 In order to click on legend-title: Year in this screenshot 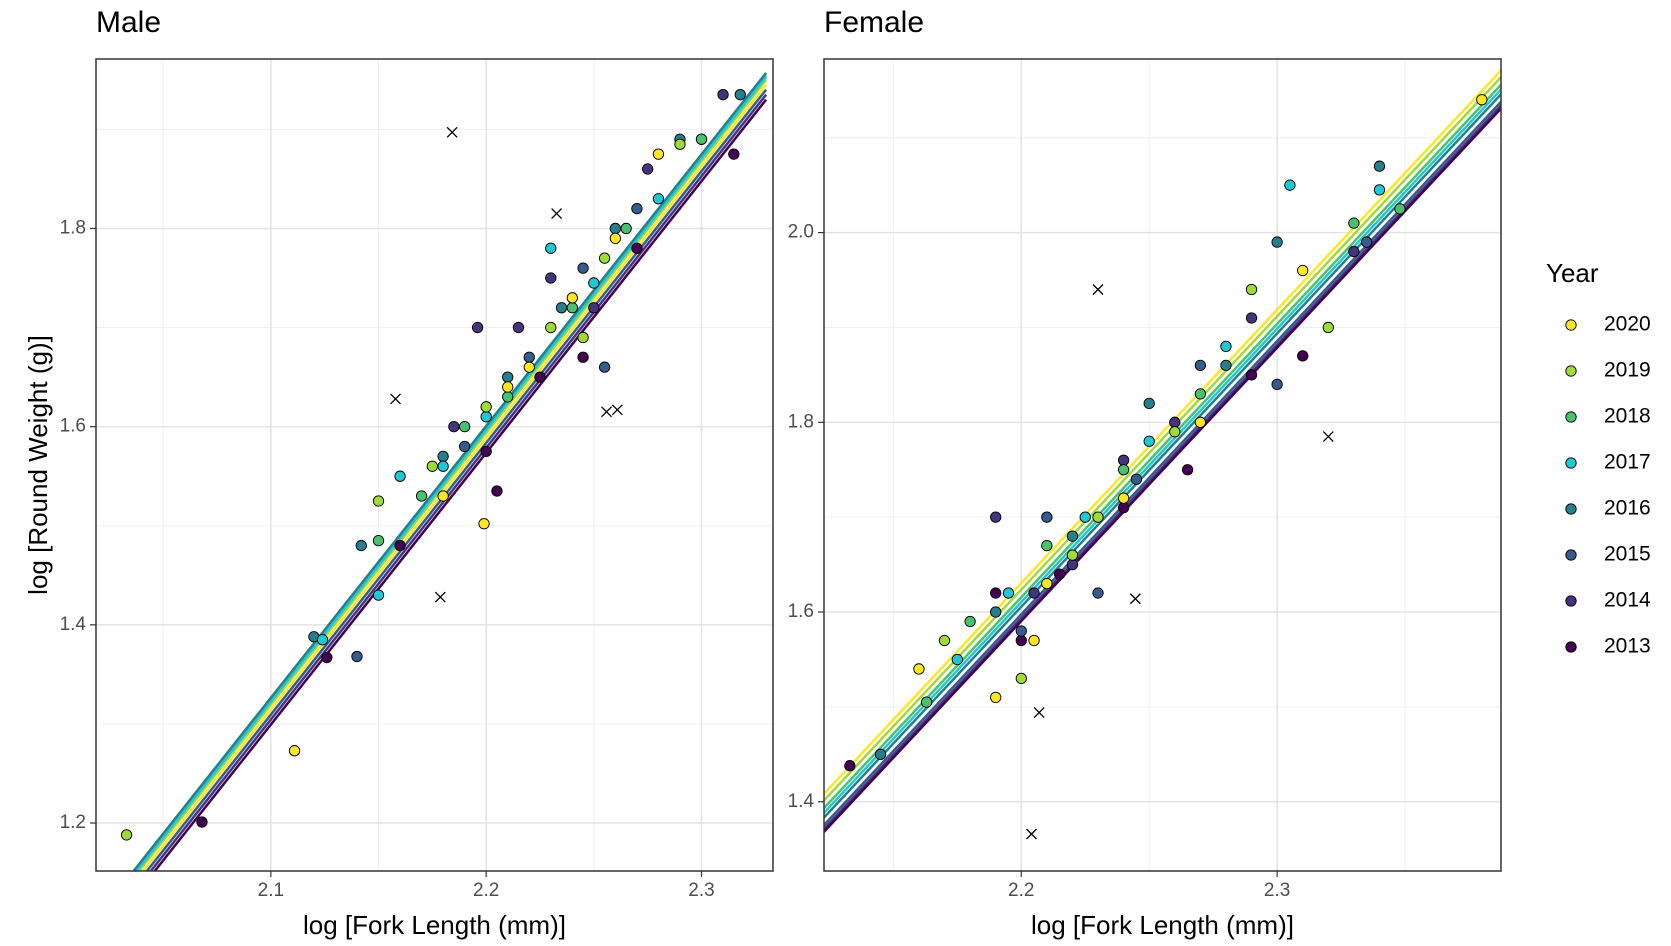, I will do `click(1572, 273)`.